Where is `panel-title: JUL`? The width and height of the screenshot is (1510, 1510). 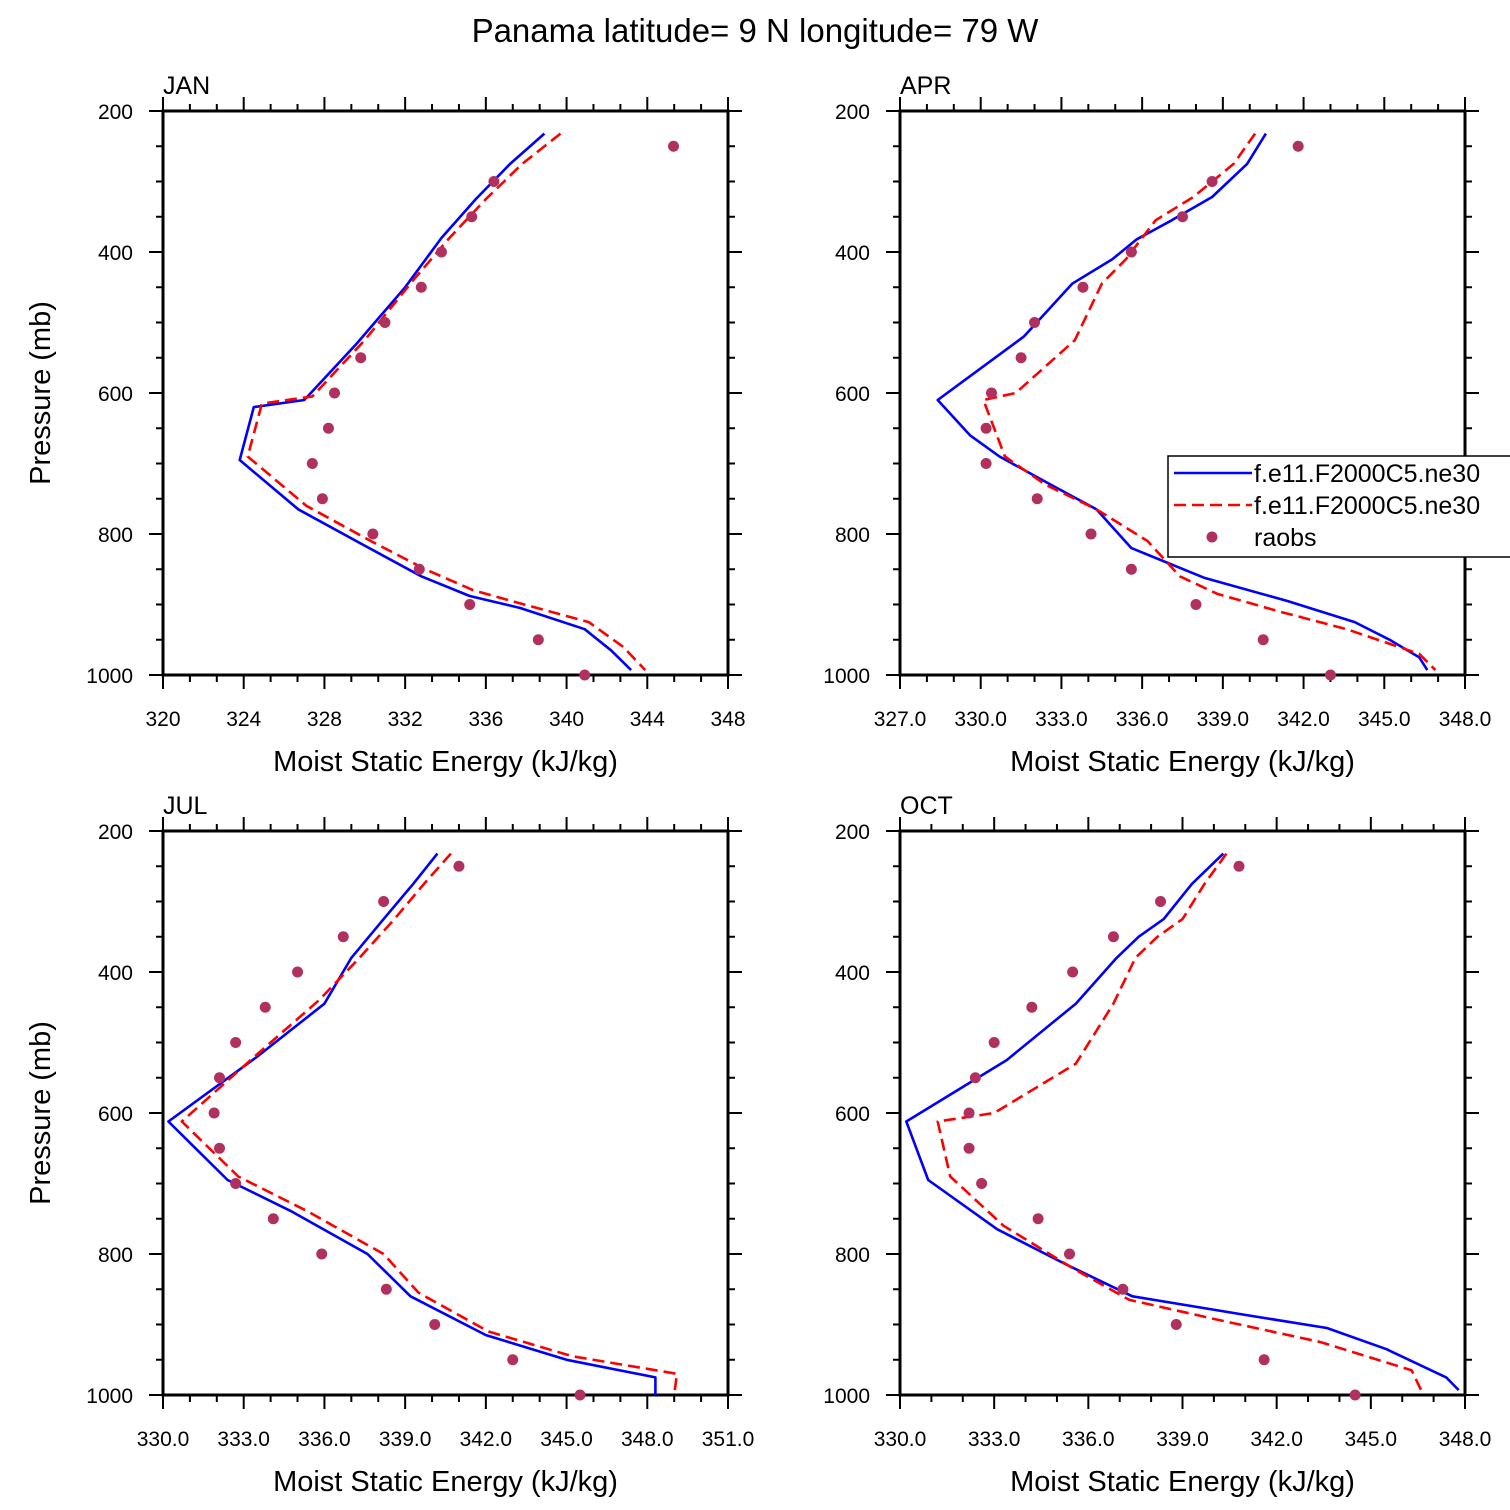
panel-title: JUL is located at coordinates (185, 806).